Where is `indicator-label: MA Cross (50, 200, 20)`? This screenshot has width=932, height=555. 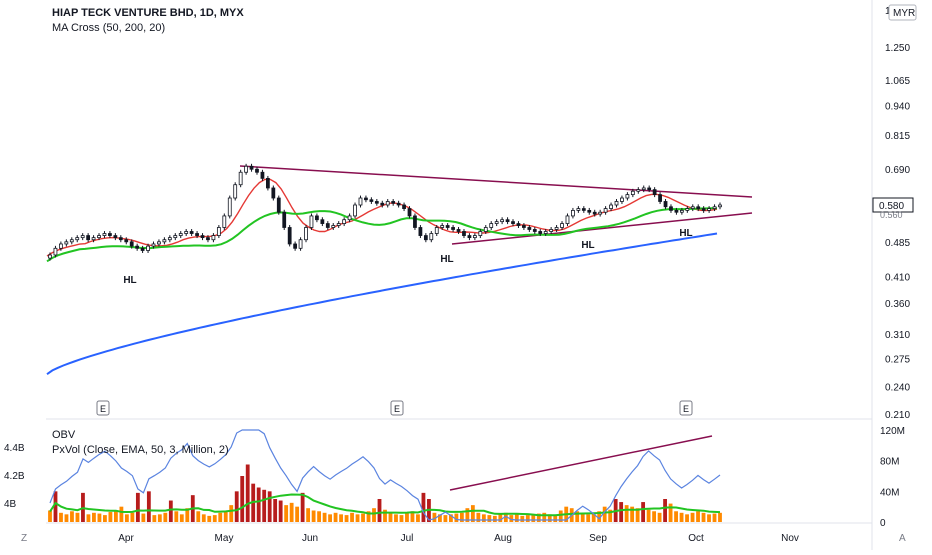 indicator-label: MA Cross (50, 200, 20) is located at coordinates (109, 28).